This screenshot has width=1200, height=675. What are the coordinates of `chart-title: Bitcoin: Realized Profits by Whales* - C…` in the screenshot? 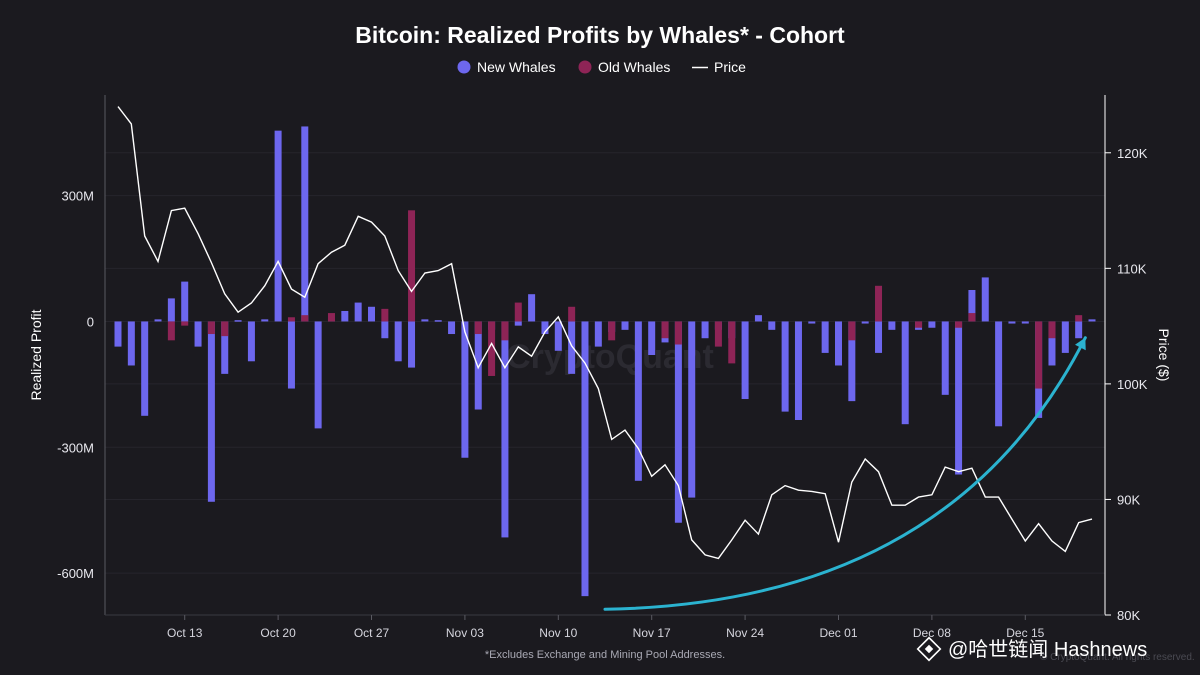 It's located at (600, 35).